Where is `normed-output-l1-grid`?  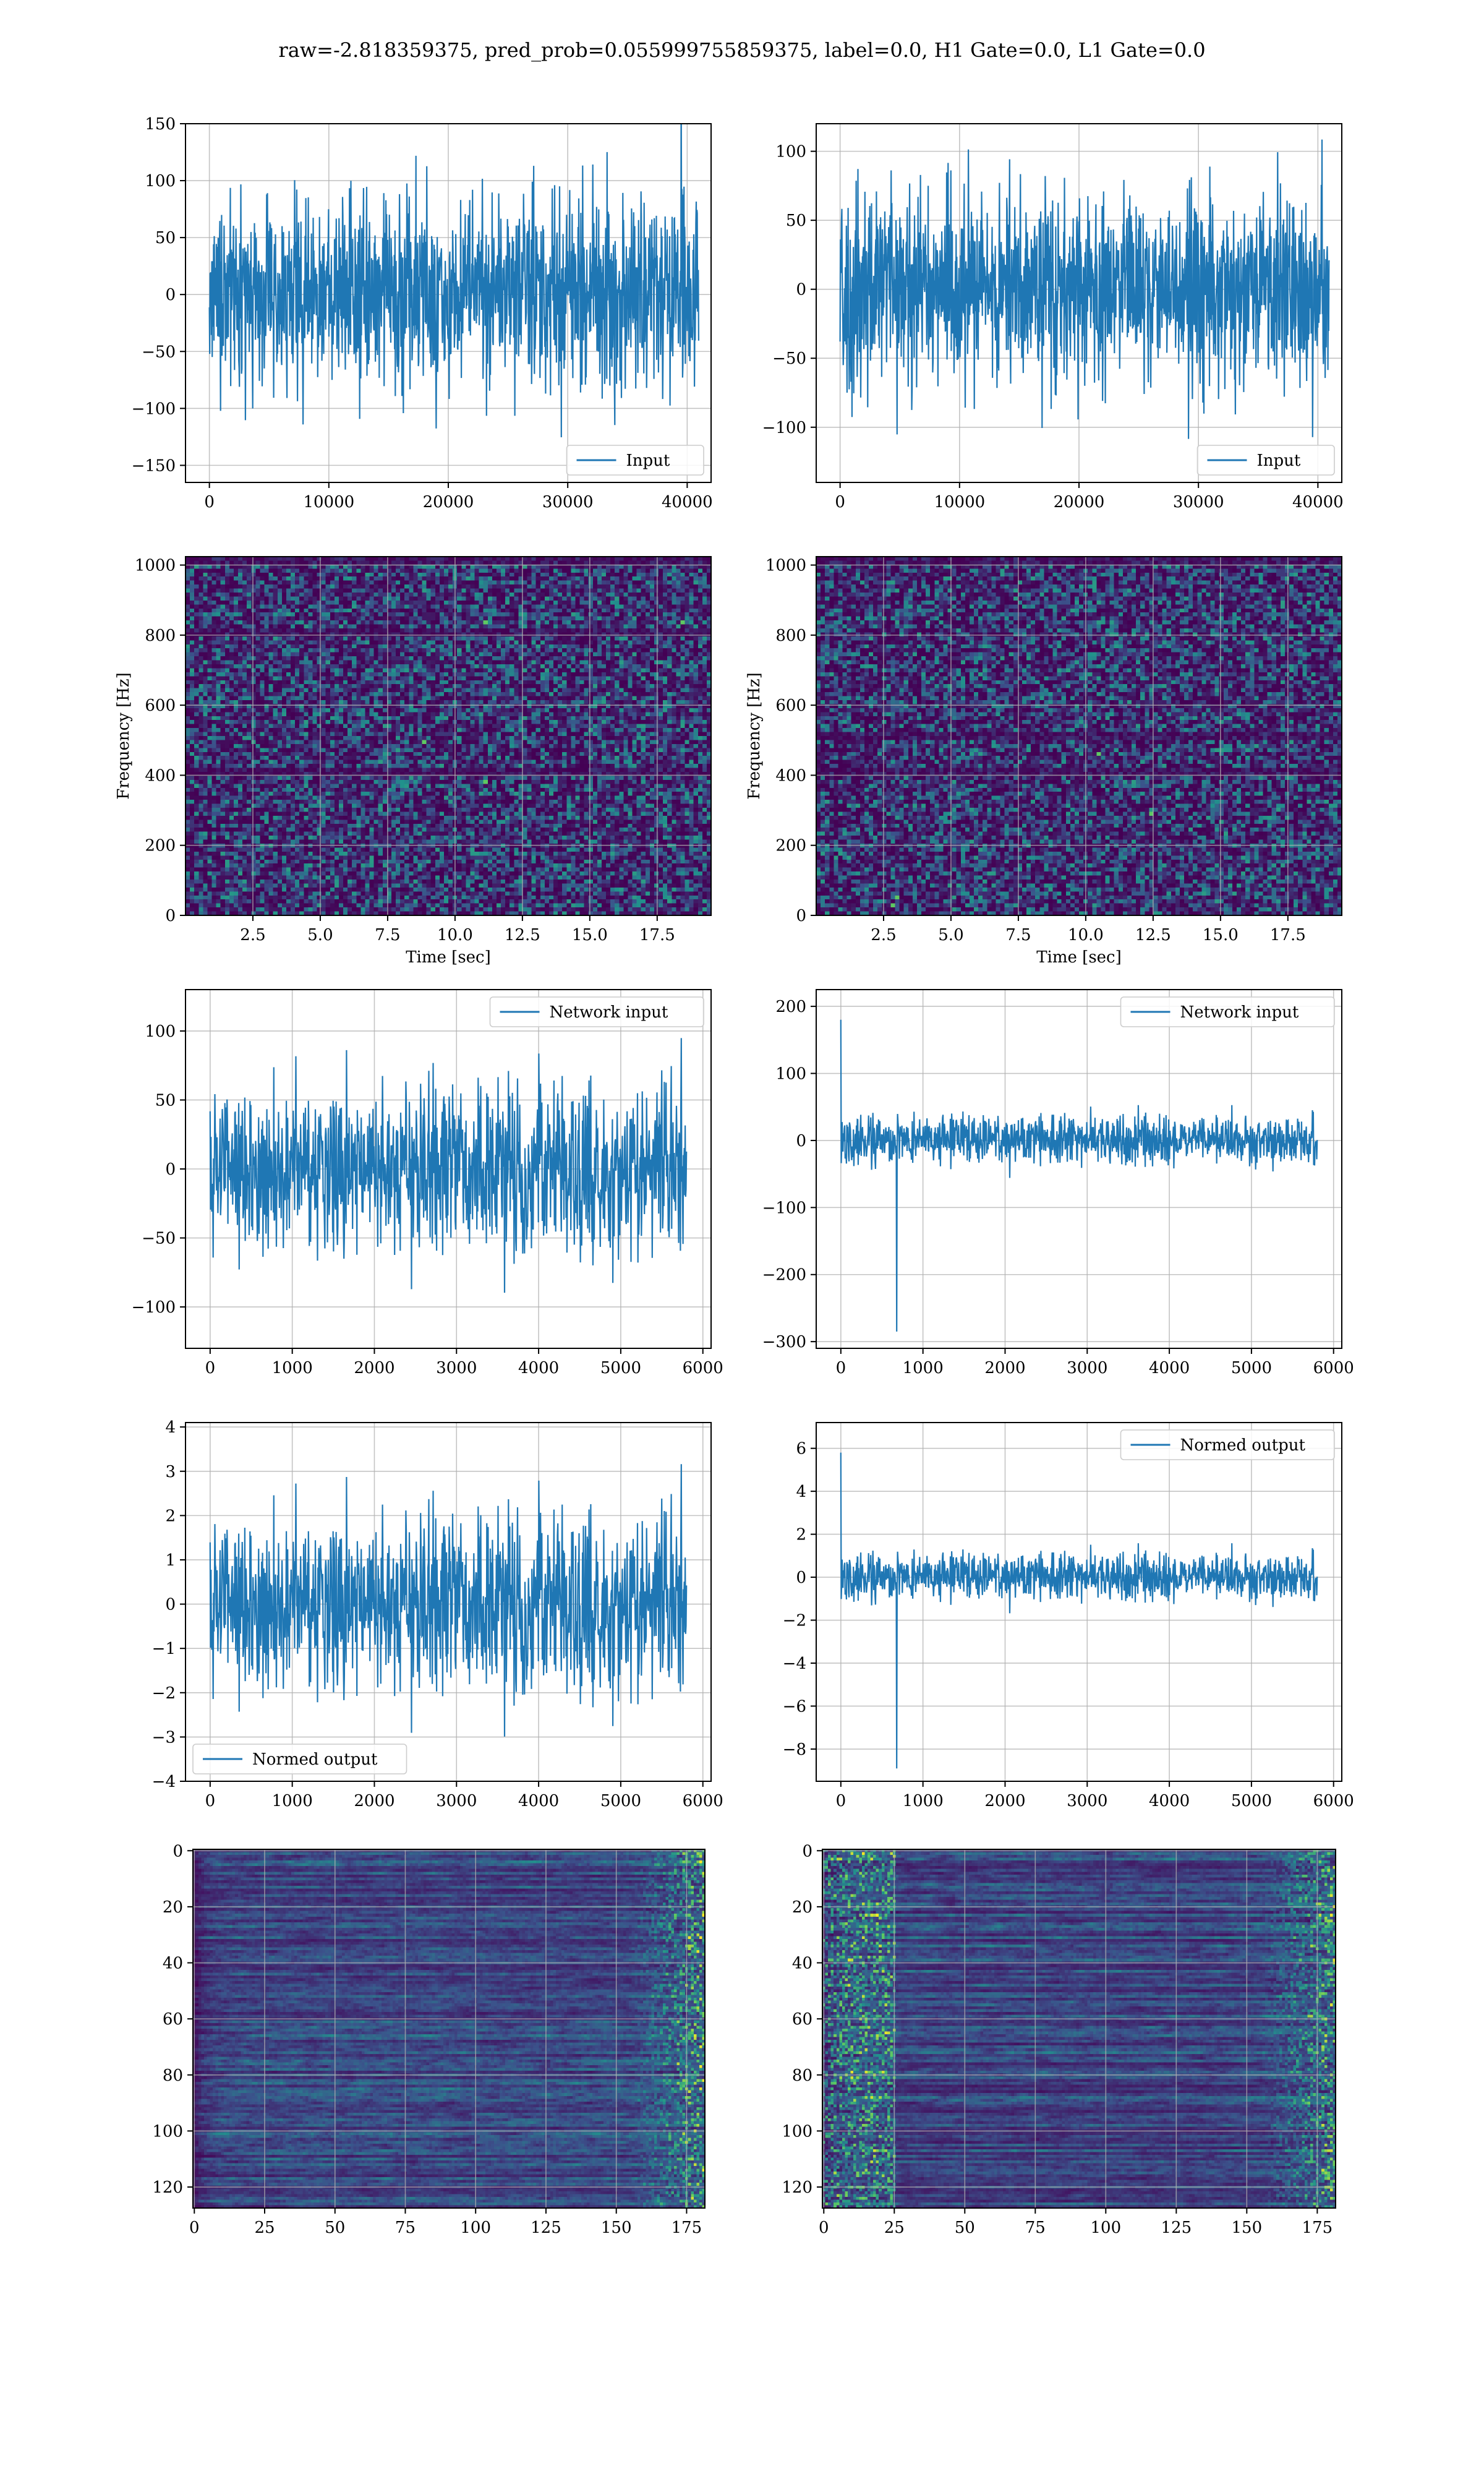
normed-output-l1-grid is located at coordinates (1079, 1602).